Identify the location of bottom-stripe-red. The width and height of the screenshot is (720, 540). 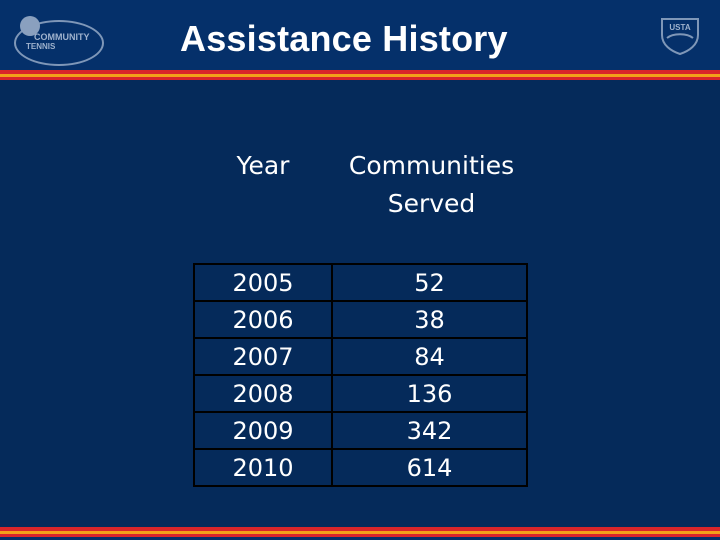
(360, 529).